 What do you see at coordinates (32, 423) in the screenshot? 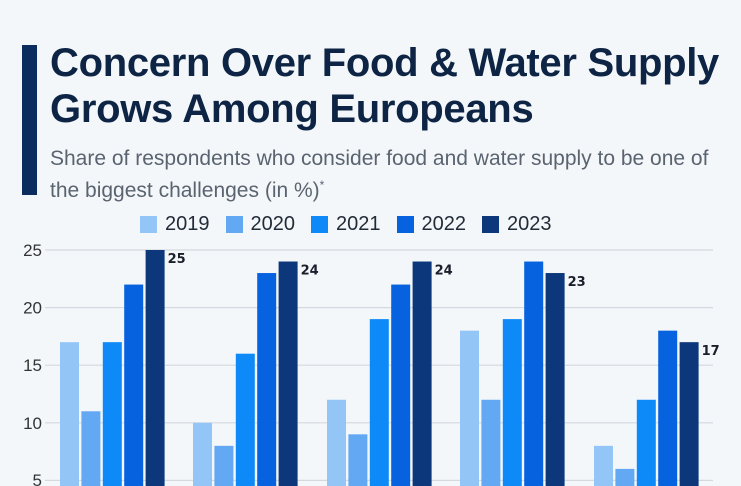
I see `y-tick-label: 10` at bounding box center [32, 423].